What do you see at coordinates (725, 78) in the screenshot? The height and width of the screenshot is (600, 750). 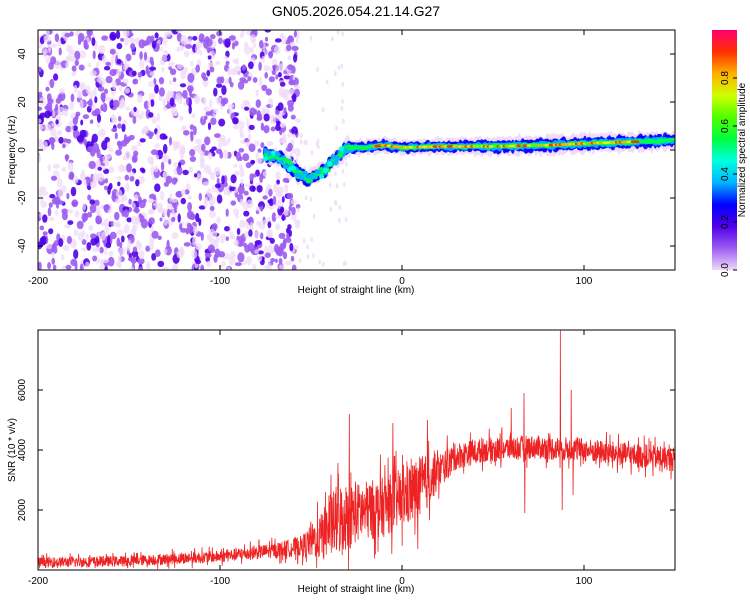 I see `colorbar-tick-label: 0.8` at bounding box center [725, 78].